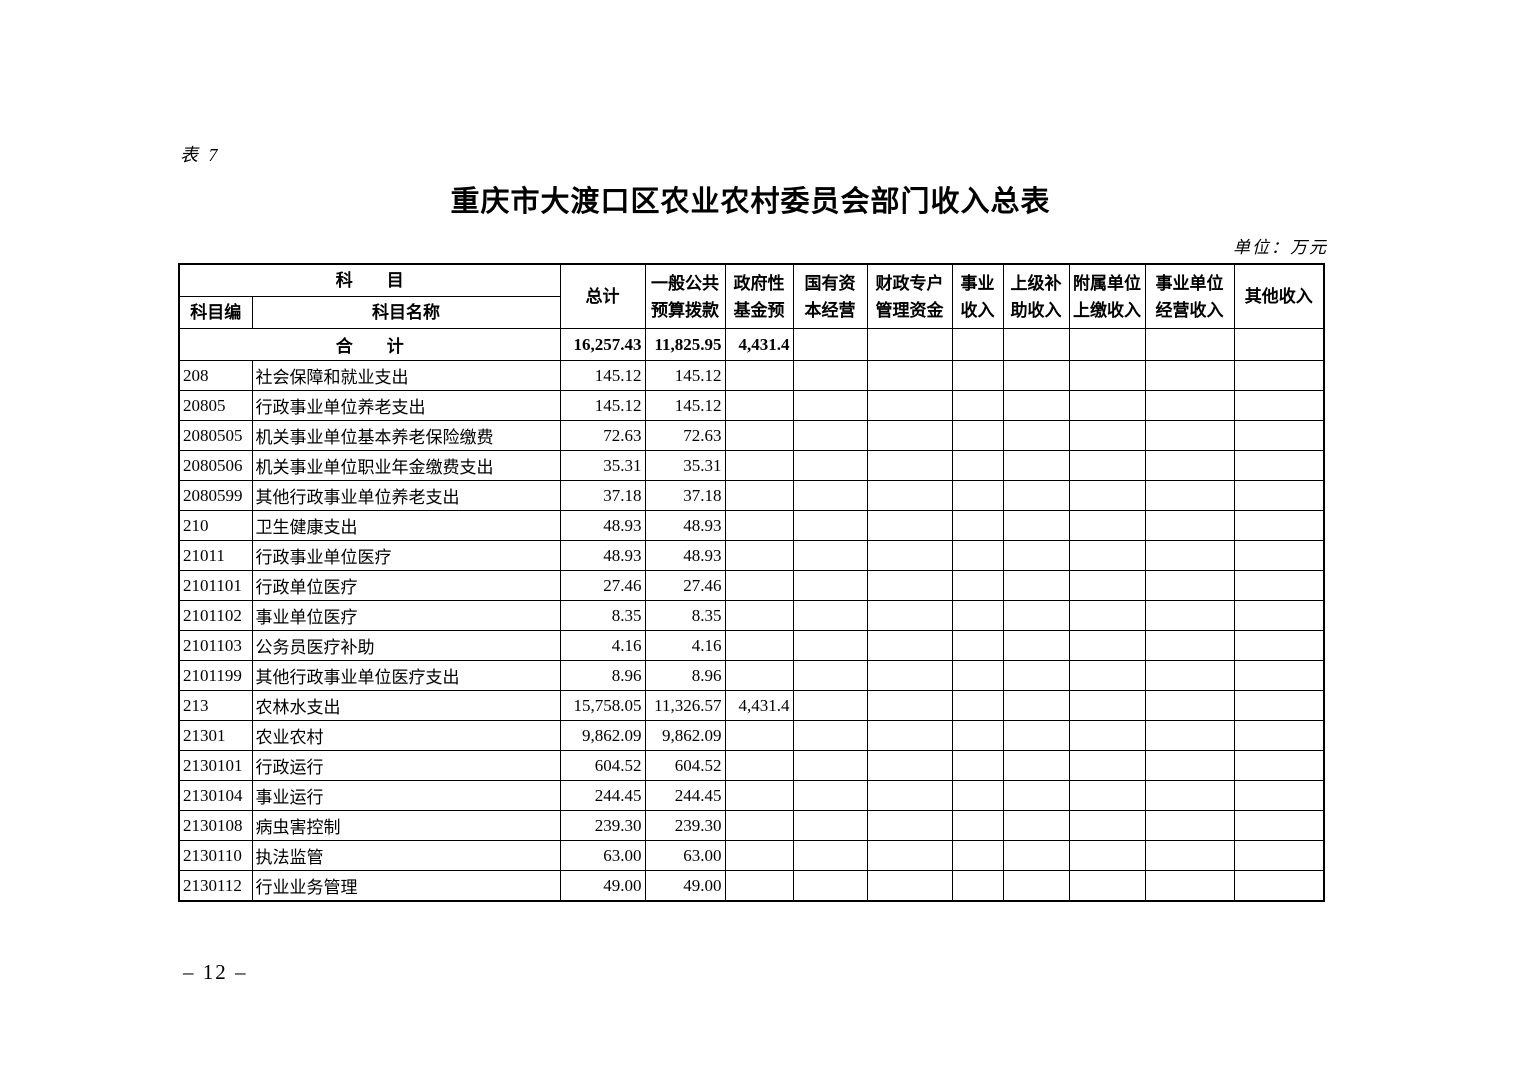 The image size is (1520, 1074). Describe the element at coordinates (215, 795) in the screenshot. I see `code-cell: 2130104` at that location.